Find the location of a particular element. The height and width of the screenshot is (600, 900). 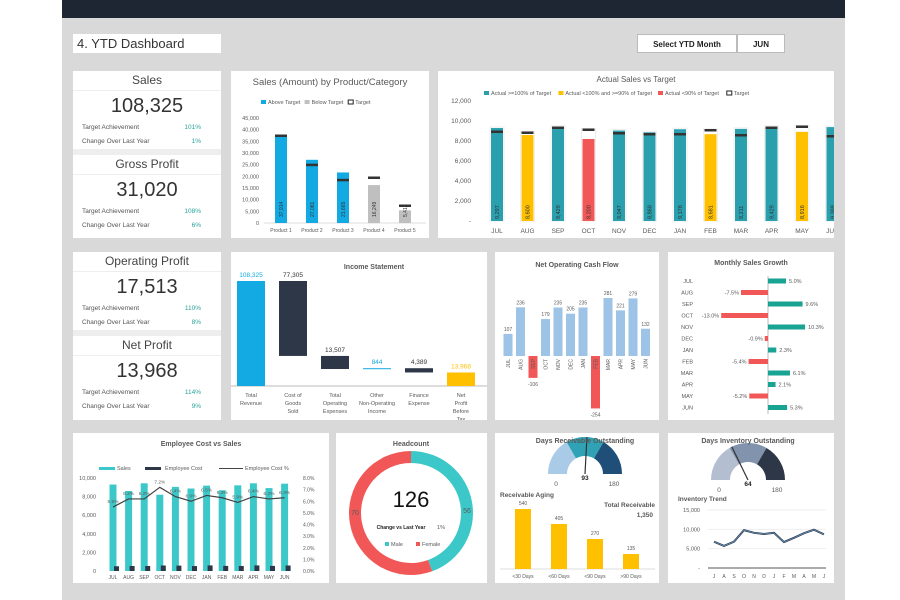

category-label: SEP is located at coordinates (687, 305).